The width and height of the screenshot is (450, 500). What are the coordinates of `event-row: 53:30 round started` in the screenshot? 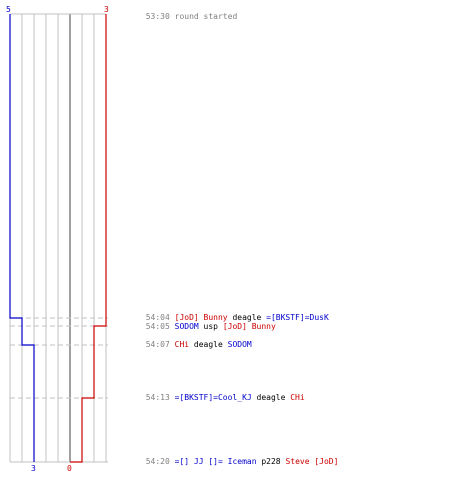 It's located at (186, 16).